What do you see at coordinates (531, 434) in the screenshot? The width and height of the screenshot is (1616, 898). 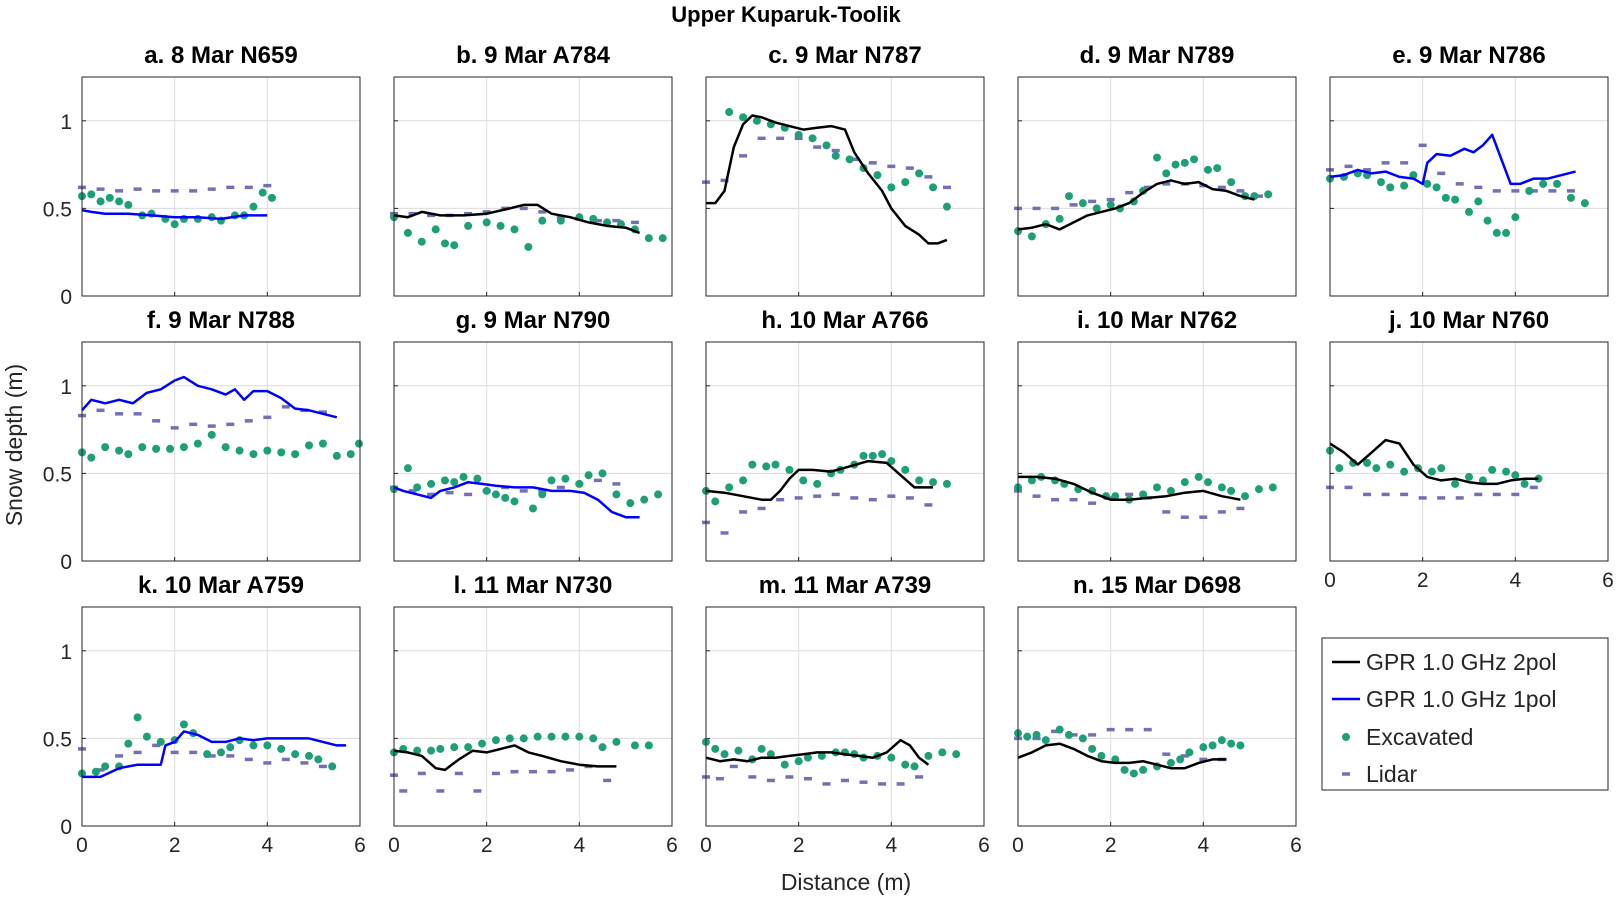 I see `panel-7: g. 9 Mar N790` at bounding box center [531, 434].